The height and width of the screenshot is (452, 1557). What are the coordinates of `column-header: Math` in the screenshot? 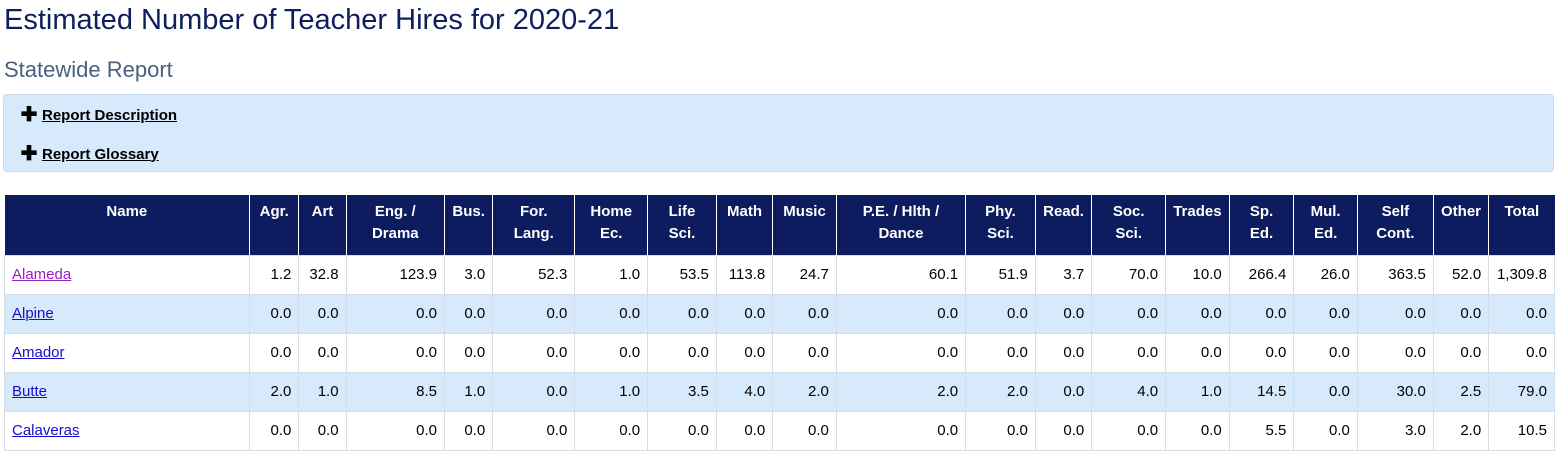 It's located at (744, 225).